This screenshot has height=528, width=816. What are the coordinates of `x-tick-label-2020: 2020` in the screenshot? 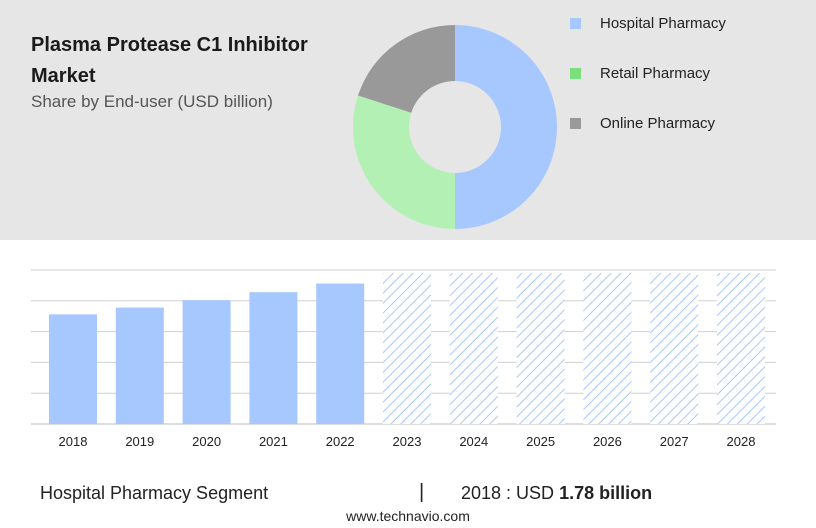 It's located at (206, 441).